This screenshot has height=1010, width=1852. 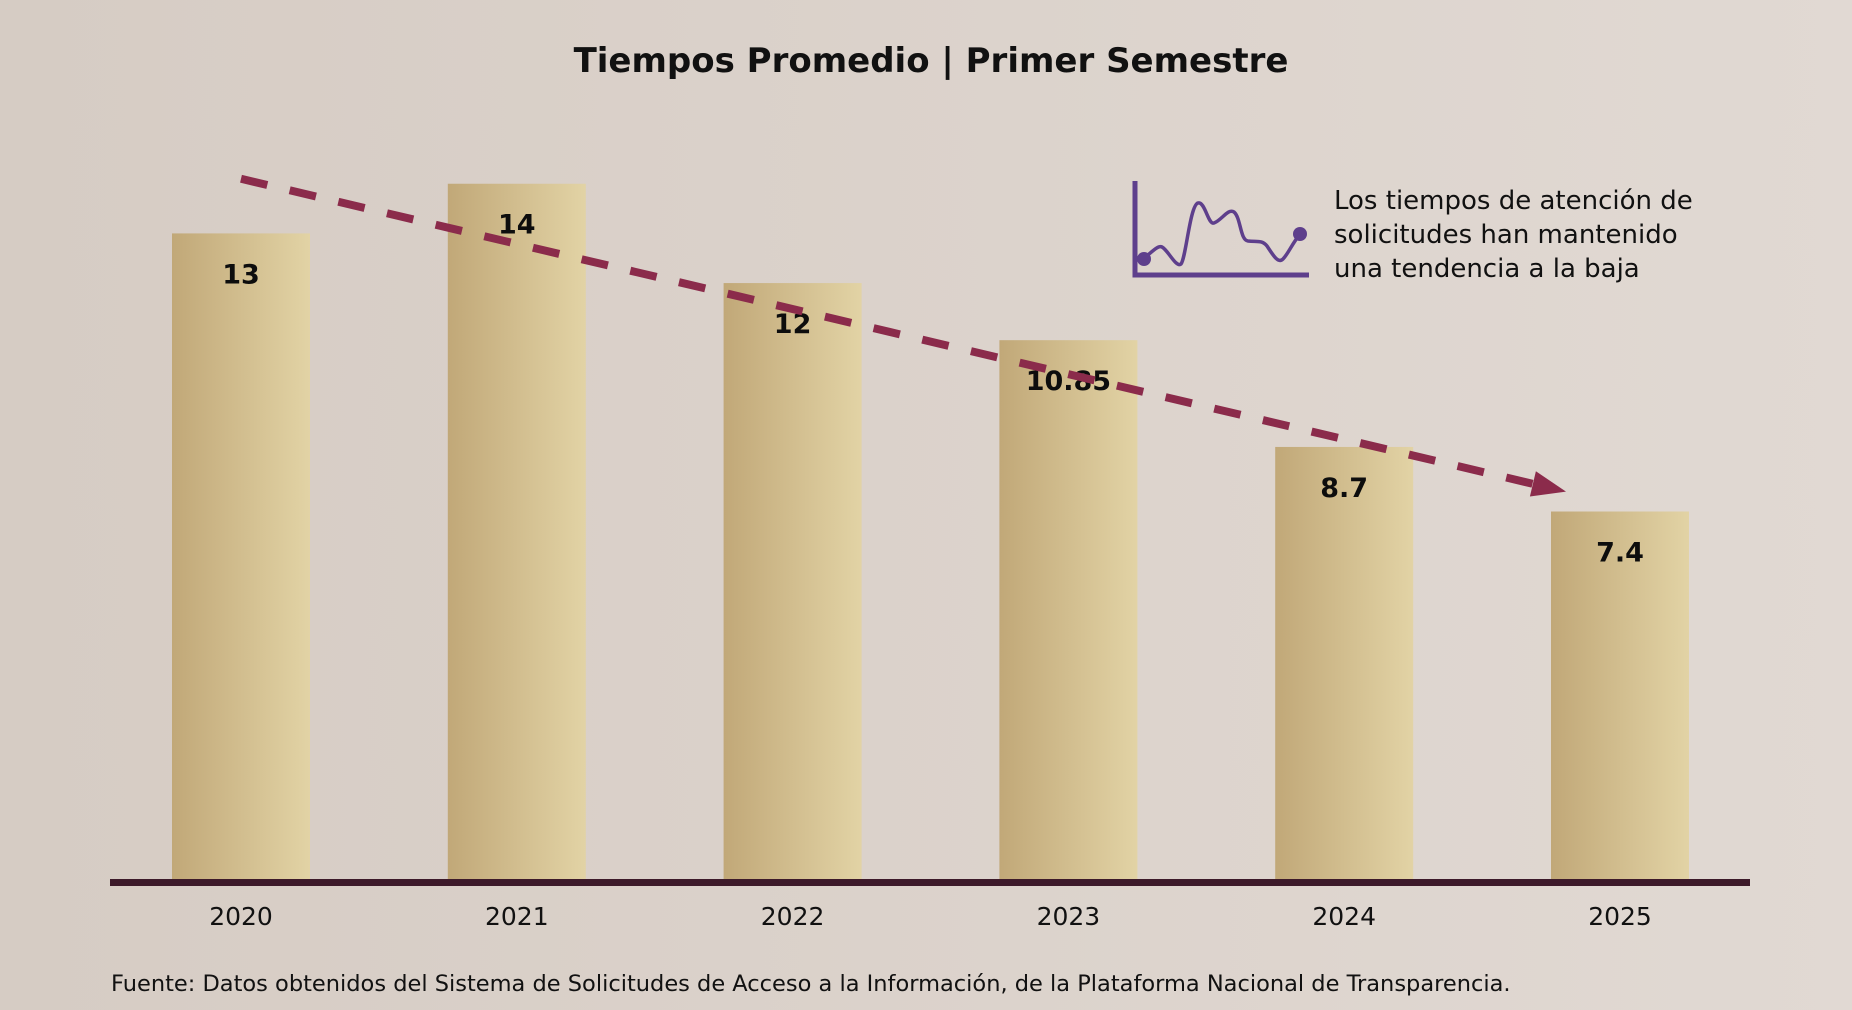 I want to click on line-chart-icon, so click(x=1220, y=229).